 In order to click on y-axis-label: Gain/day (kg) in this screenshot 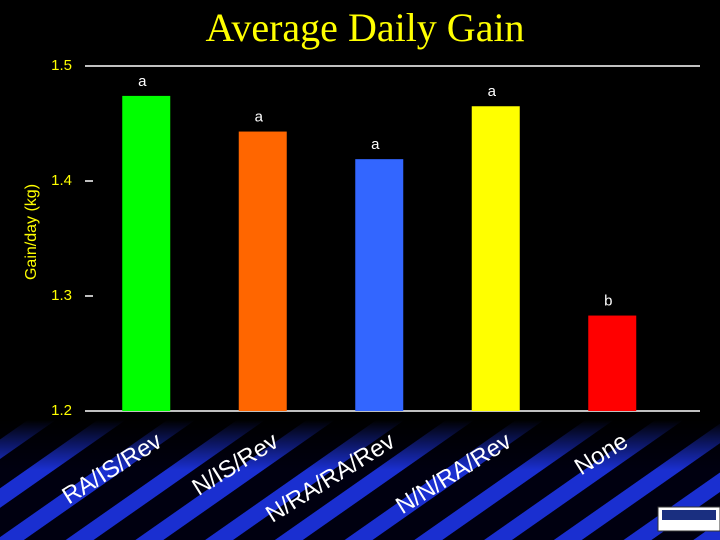, I will do `click(31, 232)`.